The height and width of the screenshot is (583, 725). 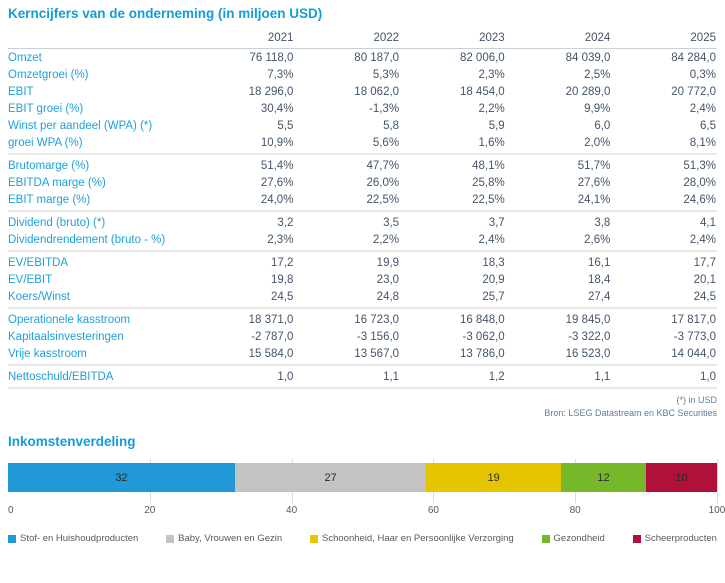 I want to click on row-label: EBIT, so click(x=21, y=91).